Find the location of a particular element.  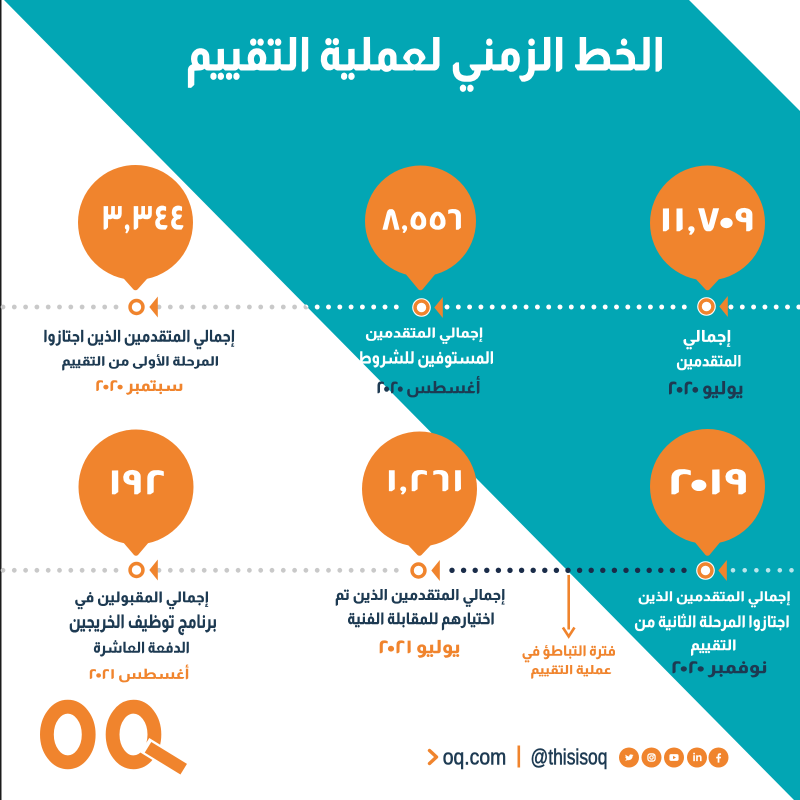

svg-text: oq.com is located at coordinates (475, 757).